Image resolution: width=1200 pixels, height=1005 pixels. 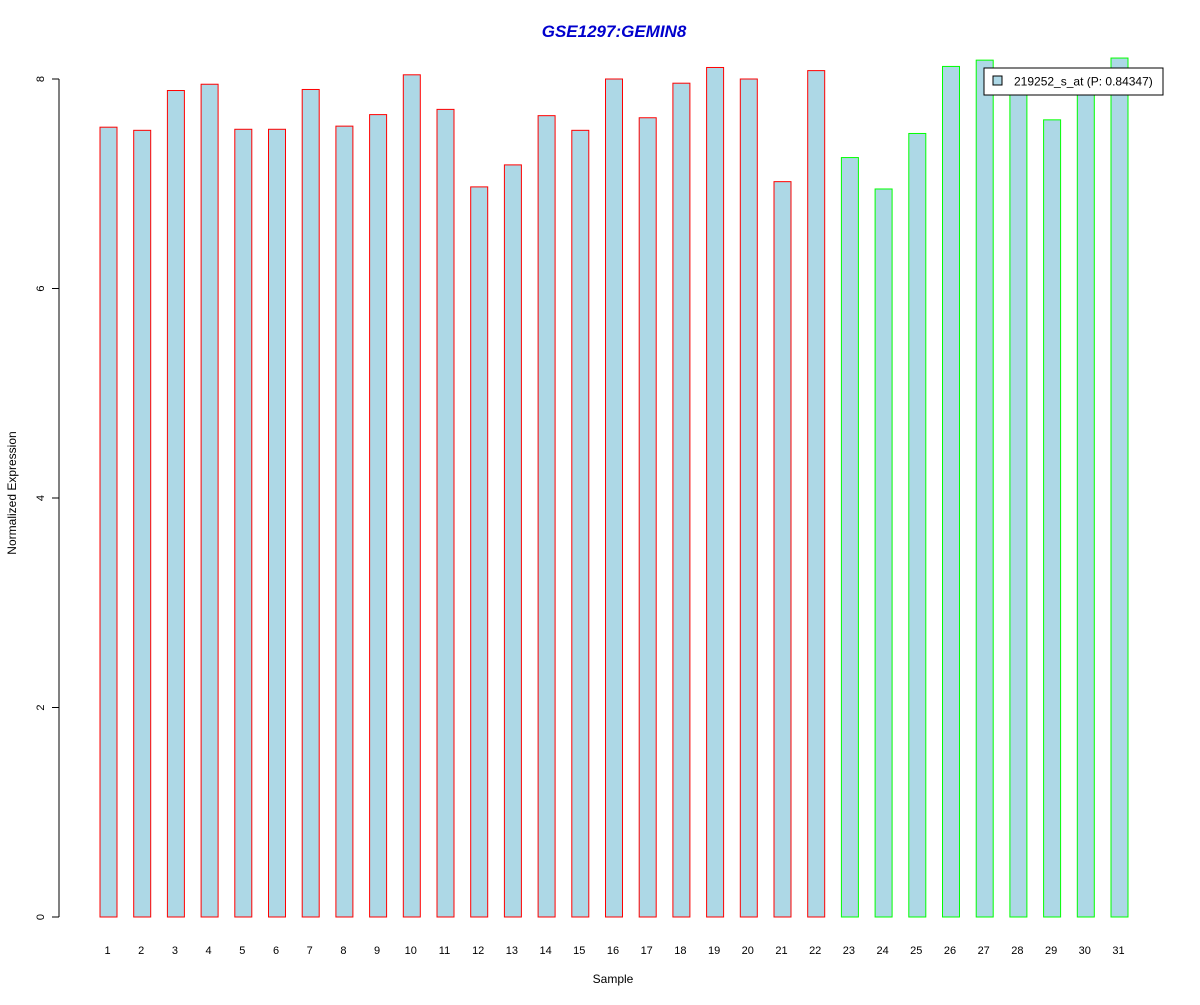 I want to click on x-tick-label-29: 29, so click(x=1051, y=951).